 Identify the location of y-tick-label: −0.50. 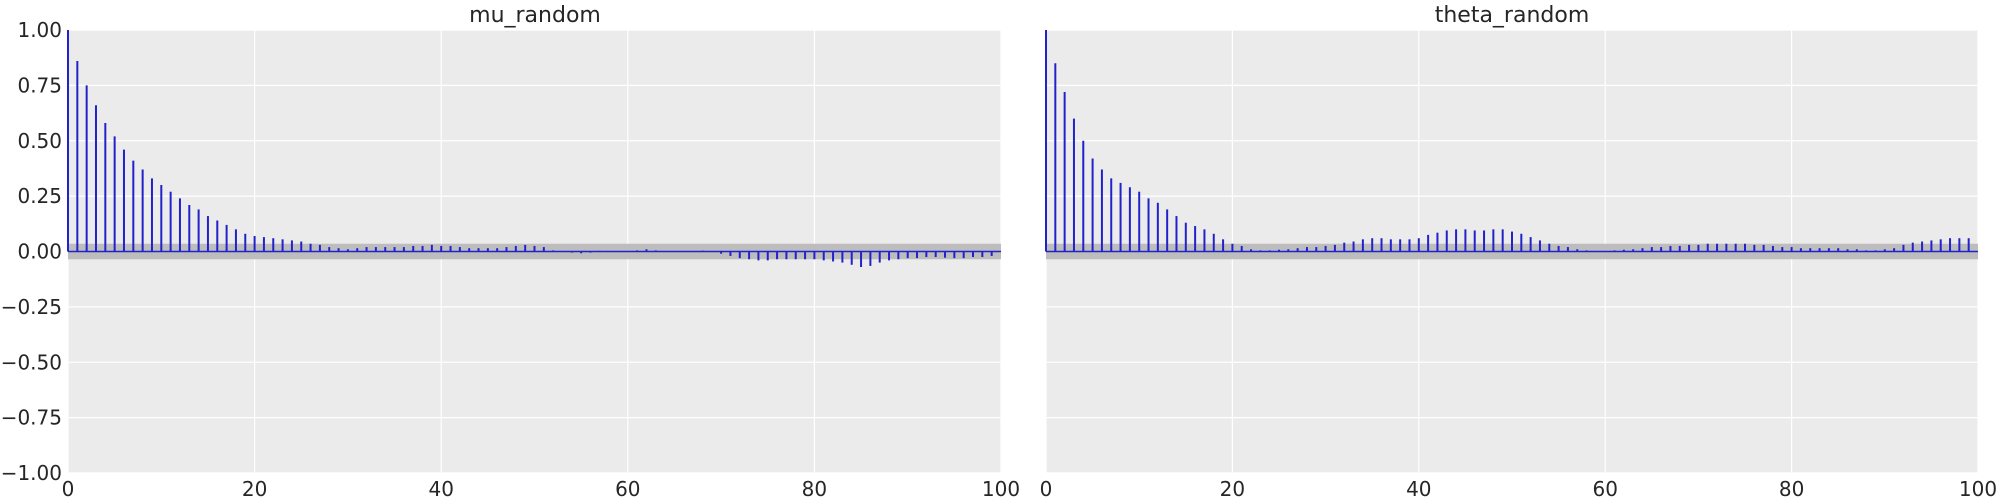
(31, 362).